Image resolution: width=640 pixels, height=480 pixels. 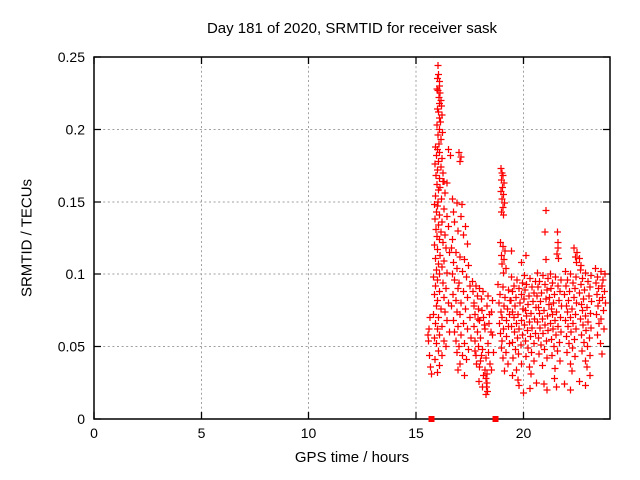 I want to click on x-tick-label: 5, so click(x=202, y=433).